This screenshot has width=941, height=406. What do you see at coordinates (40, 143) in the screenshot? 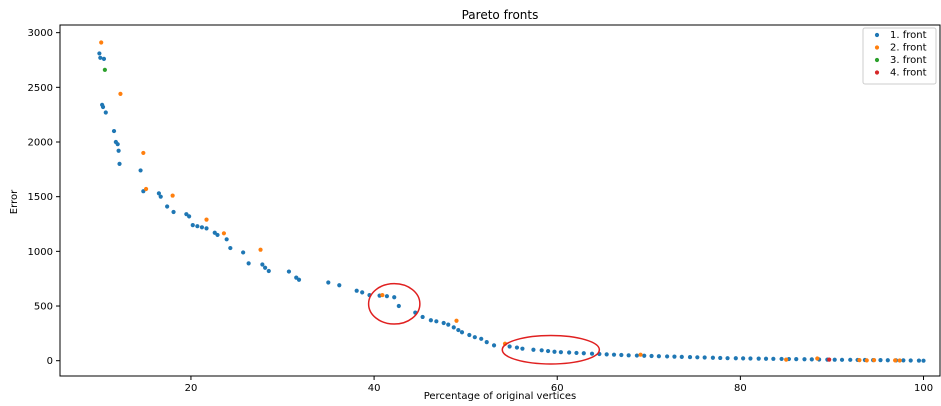
I see `y-tick-label: 2000` at bounding box center [40, 143].